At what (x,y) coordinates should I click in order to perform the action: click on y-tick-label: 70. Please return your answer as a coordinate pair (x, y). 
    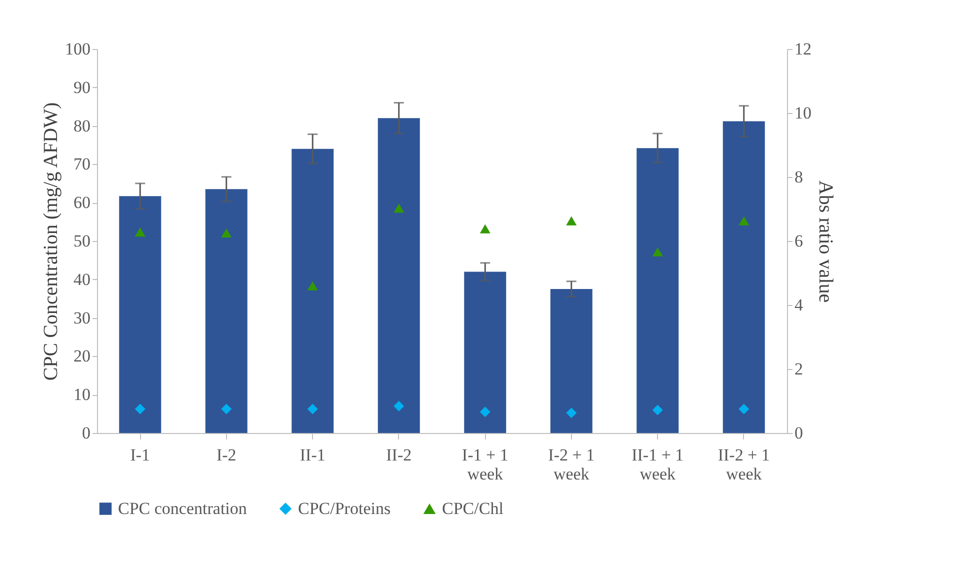
    Looking at the image, I should click on (82, 164).